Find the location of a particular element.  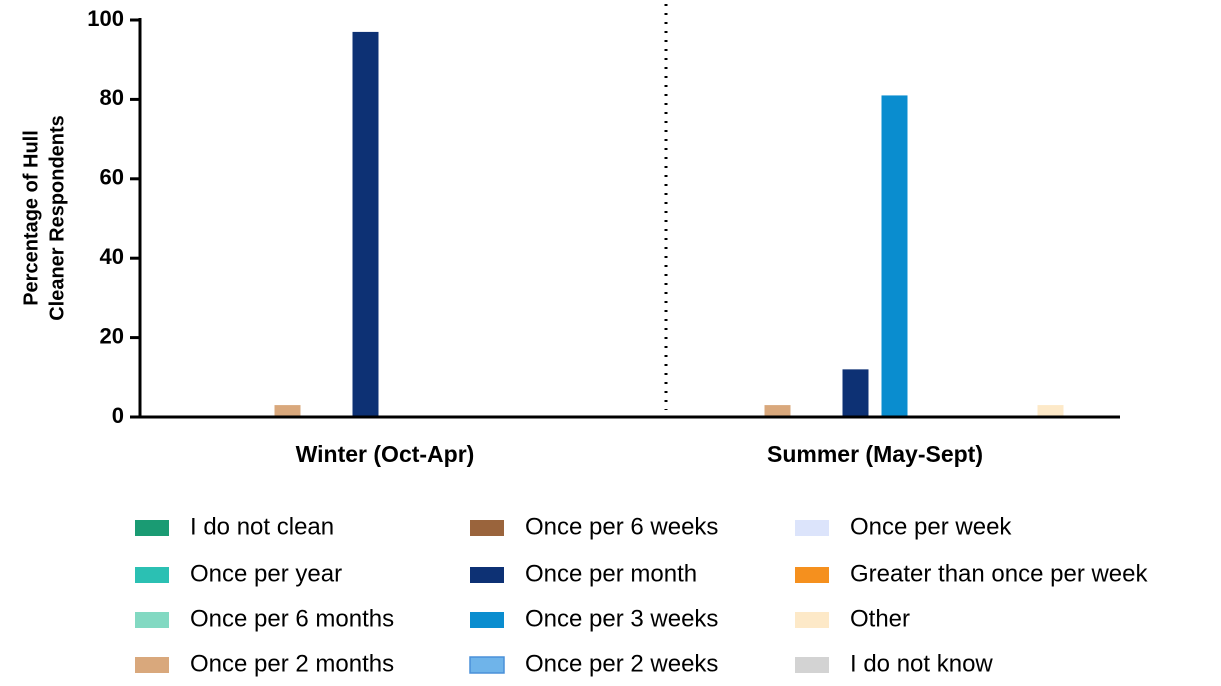

legend-label: Once per 2 weeks is located at coordinates (621, 663).